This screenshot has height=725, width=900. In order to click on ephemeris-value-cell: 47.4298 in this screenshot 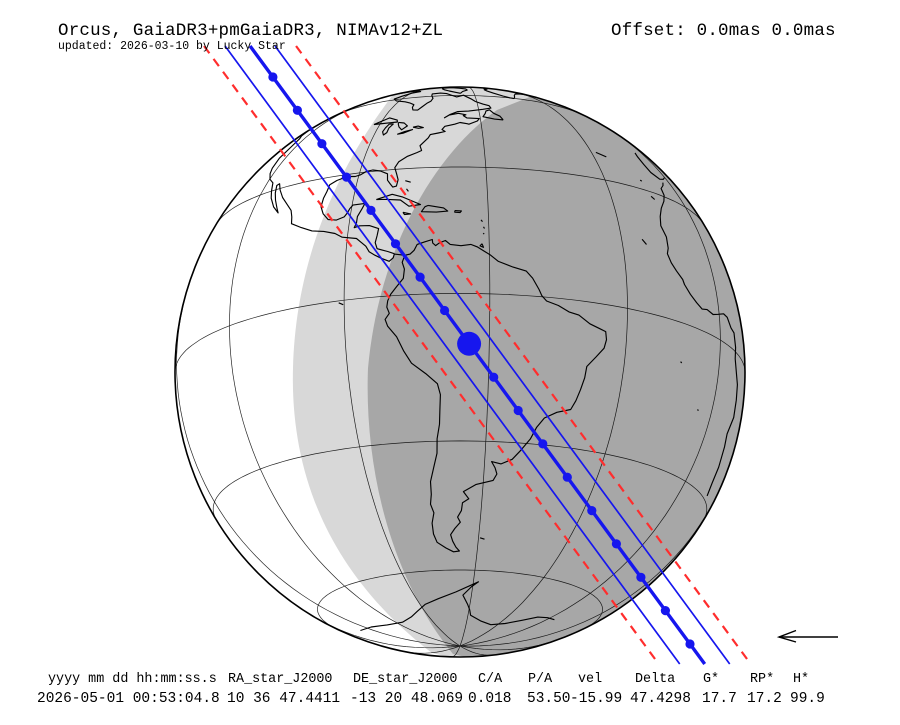, I will do `click(660, 699)`.